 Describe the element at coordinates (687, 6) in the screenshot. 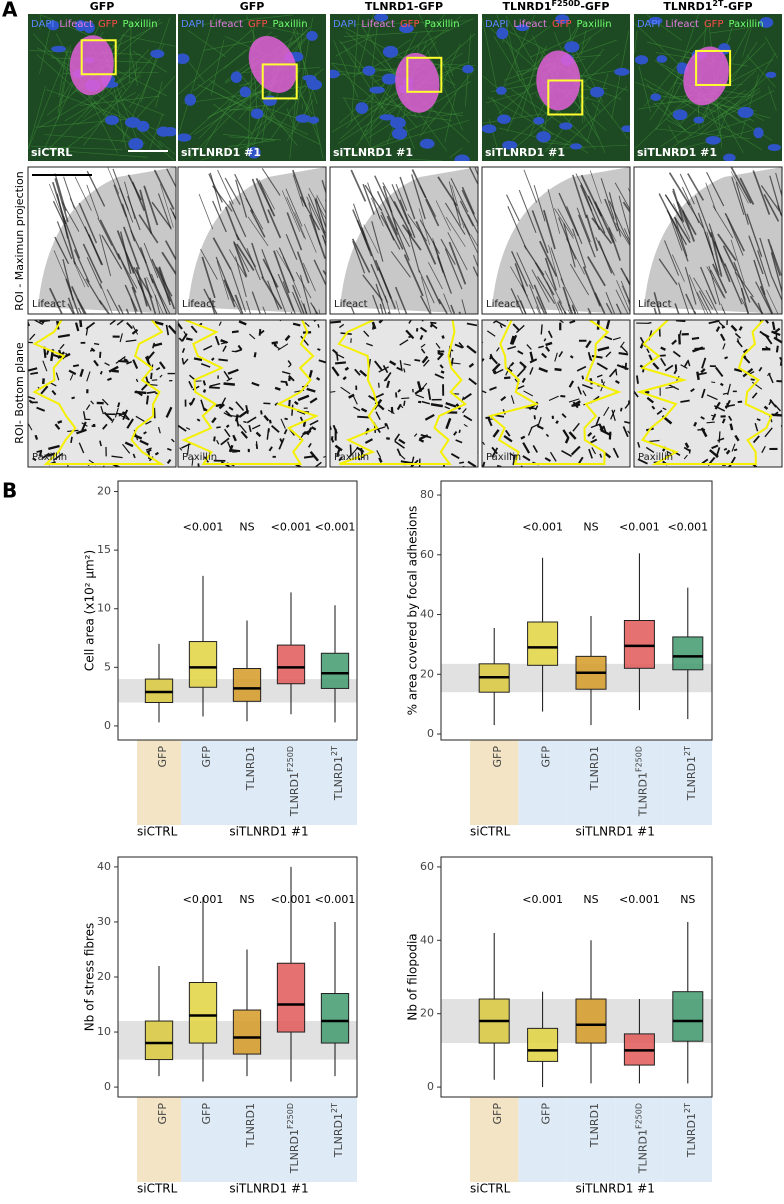

I see `header-text: TLNRD1` at that location.